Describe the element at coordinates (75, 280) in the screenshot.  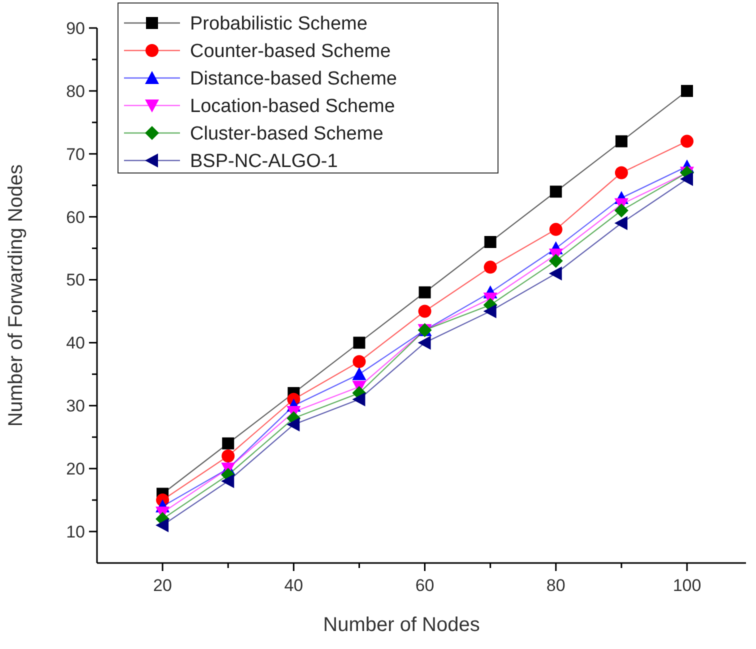
I see `y-tick-label: 50` at that location.